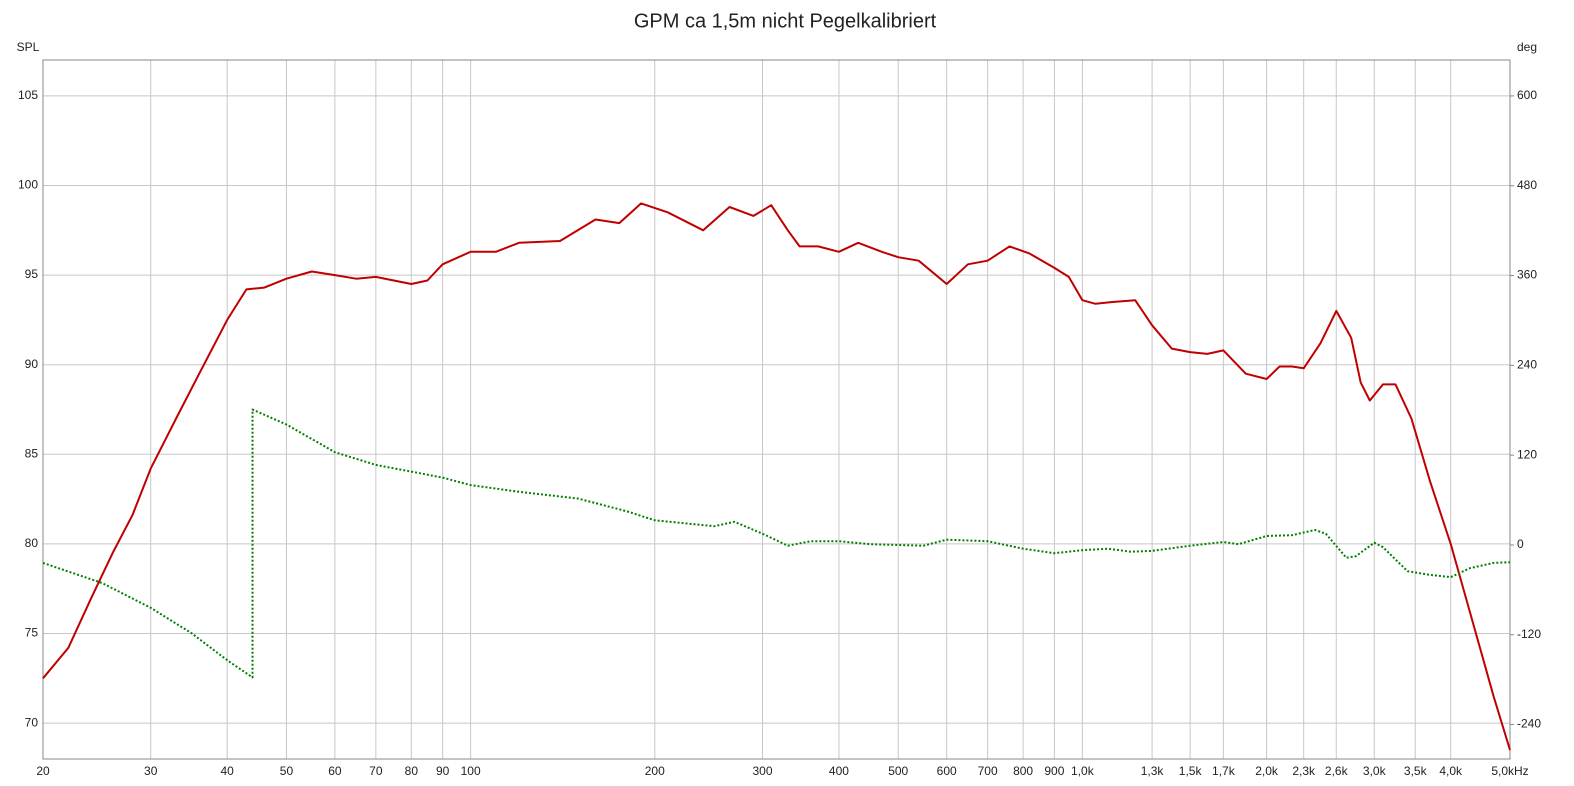  What do you see at coordinates (287, 771) in the screenshot?
I see `x-tick-label: 50` at bounding box center [287, 771].